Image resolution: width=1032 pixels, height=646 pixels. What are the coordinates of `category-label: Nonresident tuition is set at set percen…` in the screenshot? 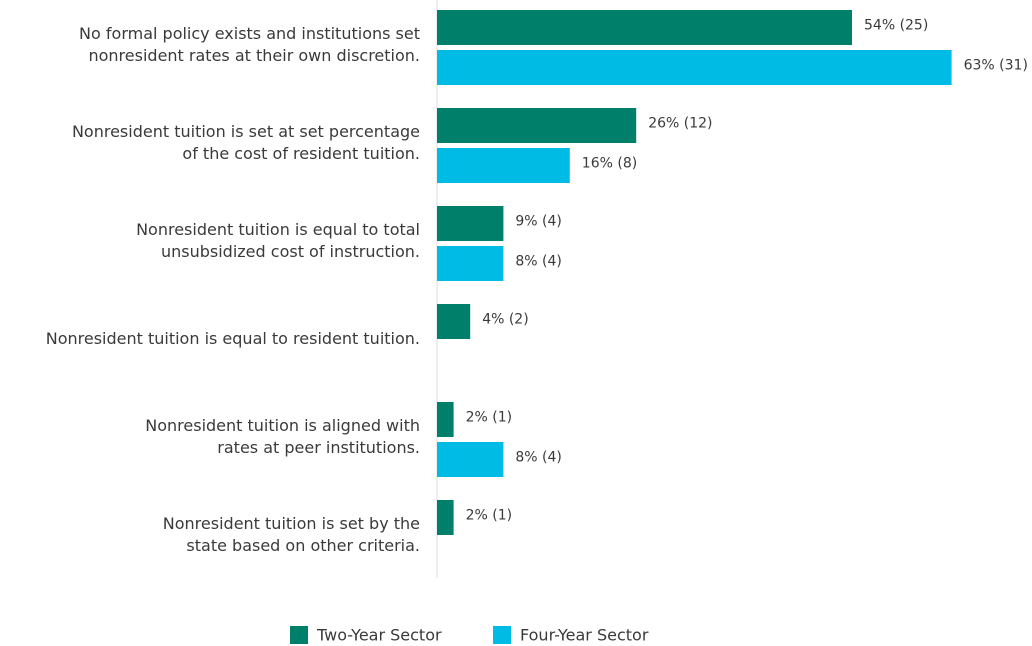 It's located at (246, 142).